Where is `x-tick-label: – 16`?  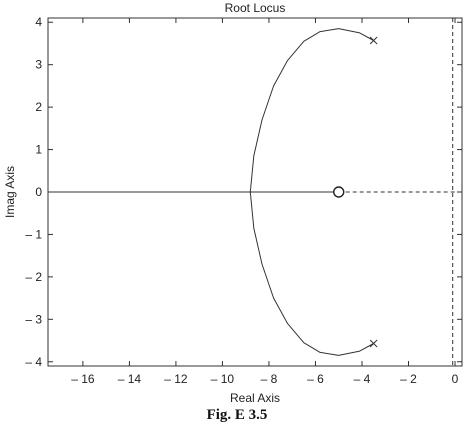 x-tick-label: – 16 is located at coordinates (83, 379).